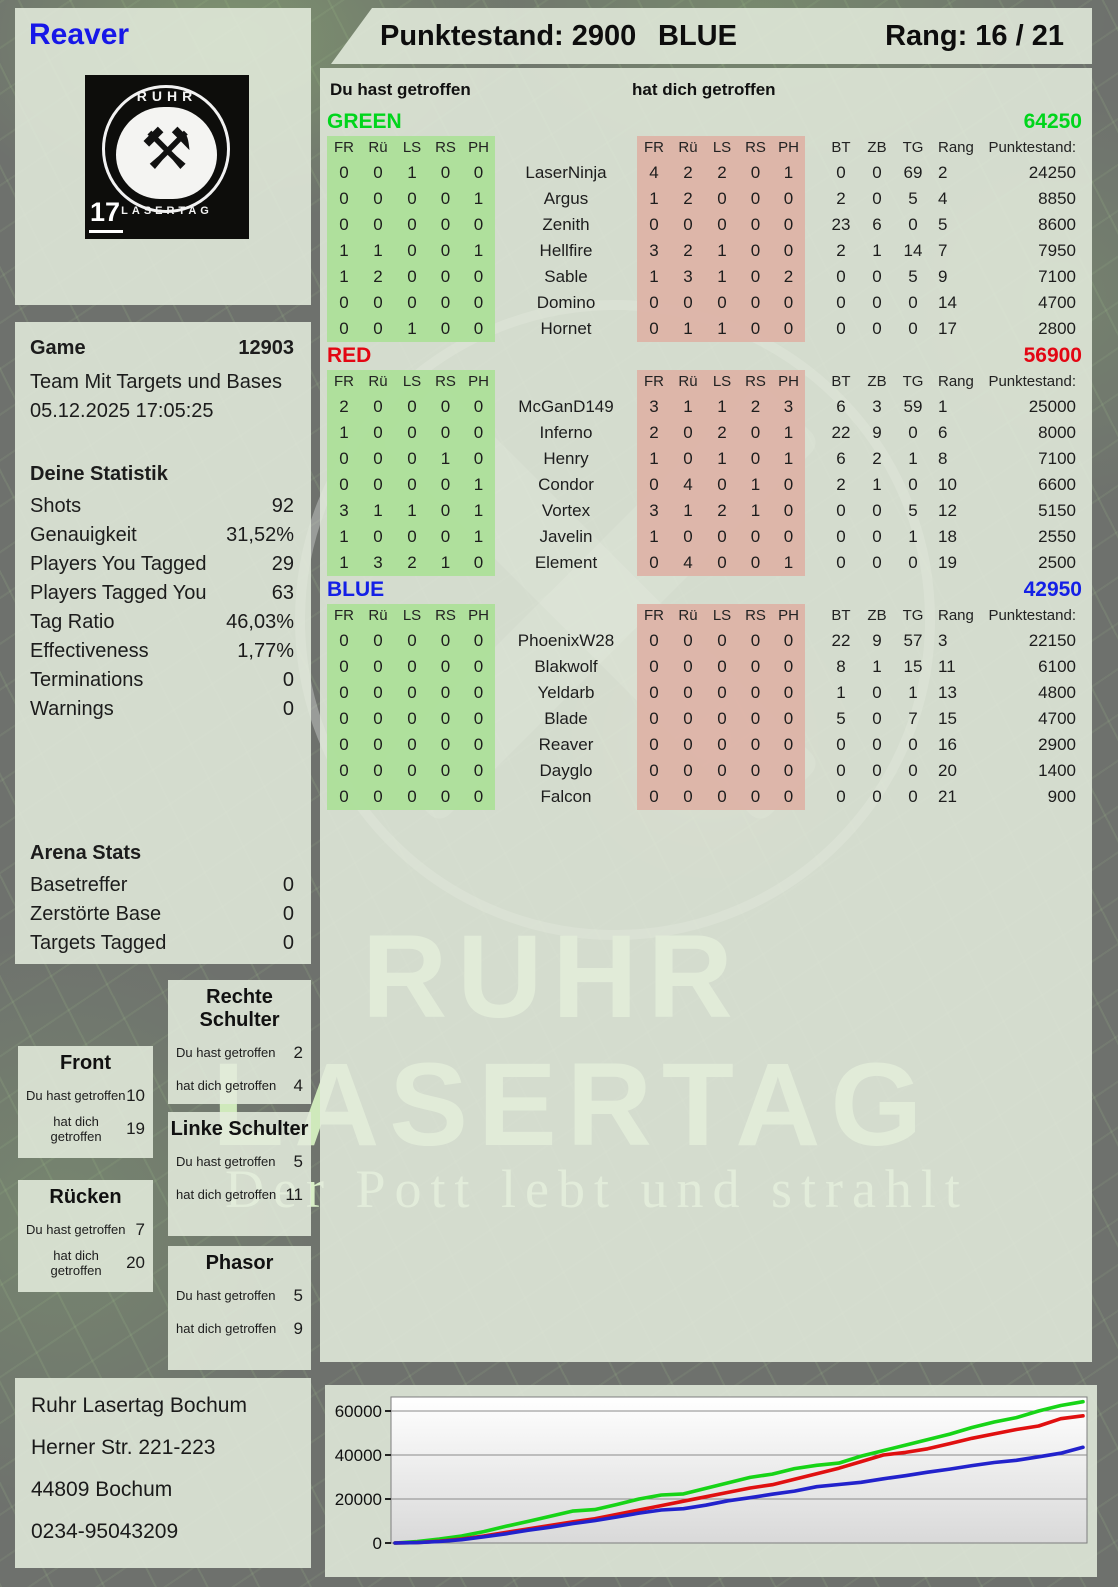 The image size is (1118, 1587). What do you see at coordinates (298, 1161) in the screenshot?
I see `you-hit-value: 5` at bounding box center [298, 1161].